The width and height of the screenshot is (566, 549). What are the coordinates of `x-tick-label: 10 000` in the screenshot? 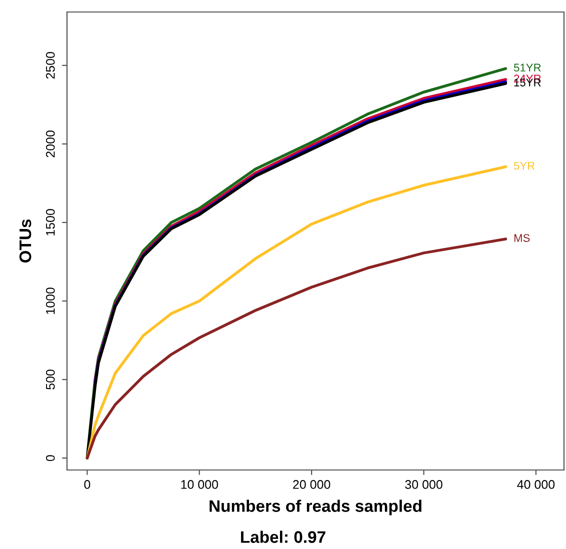 It's located at (199, 484).